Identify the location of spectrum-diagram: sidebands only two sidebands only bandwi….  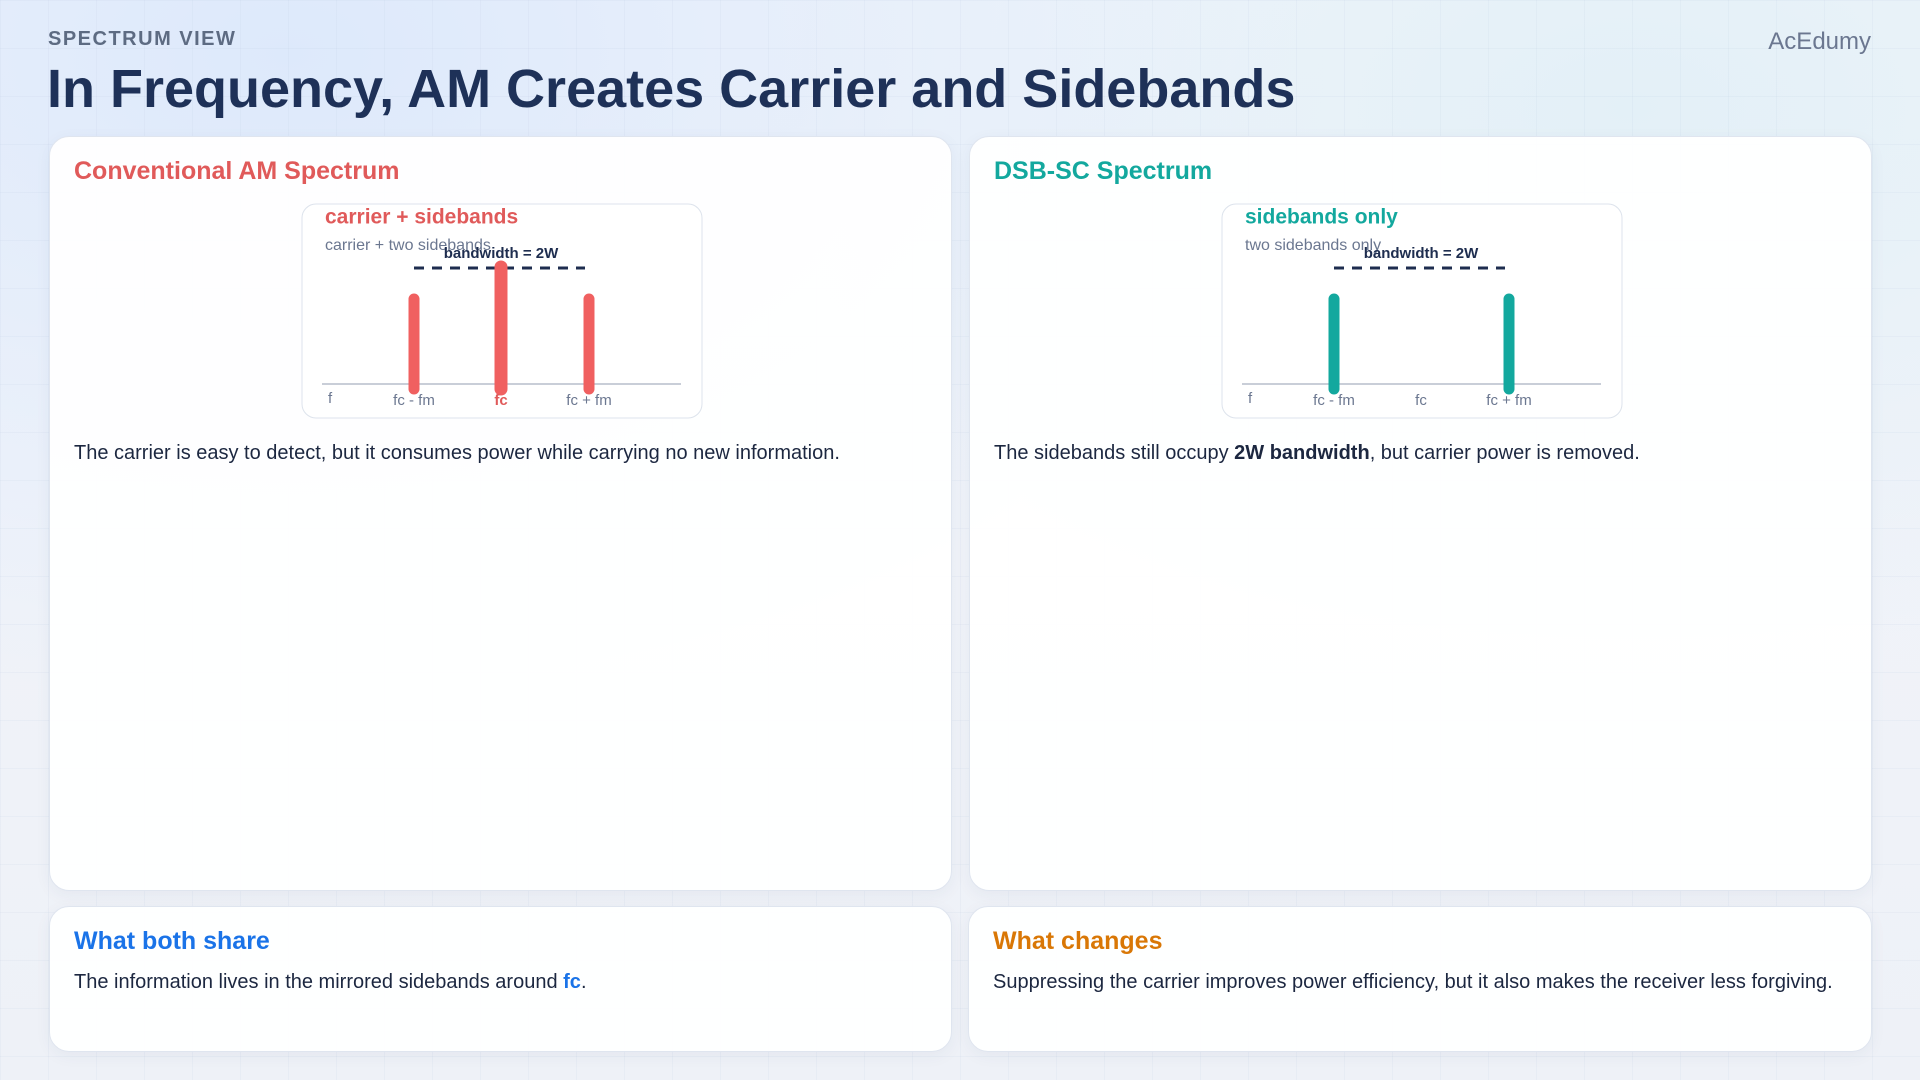
(1422, 311).